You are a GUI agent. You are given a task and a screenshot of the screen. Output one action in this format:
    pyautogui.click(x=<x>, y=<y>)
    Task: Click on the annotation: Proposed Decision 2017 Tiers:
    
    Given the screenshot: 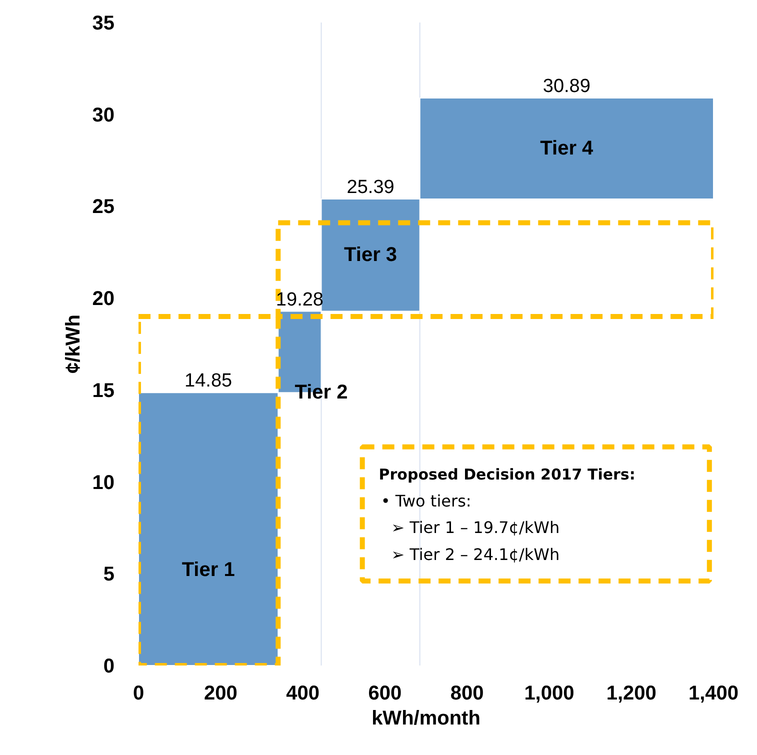 What is the action you would take?
    pyautogui.click(x=507, y=474)
    